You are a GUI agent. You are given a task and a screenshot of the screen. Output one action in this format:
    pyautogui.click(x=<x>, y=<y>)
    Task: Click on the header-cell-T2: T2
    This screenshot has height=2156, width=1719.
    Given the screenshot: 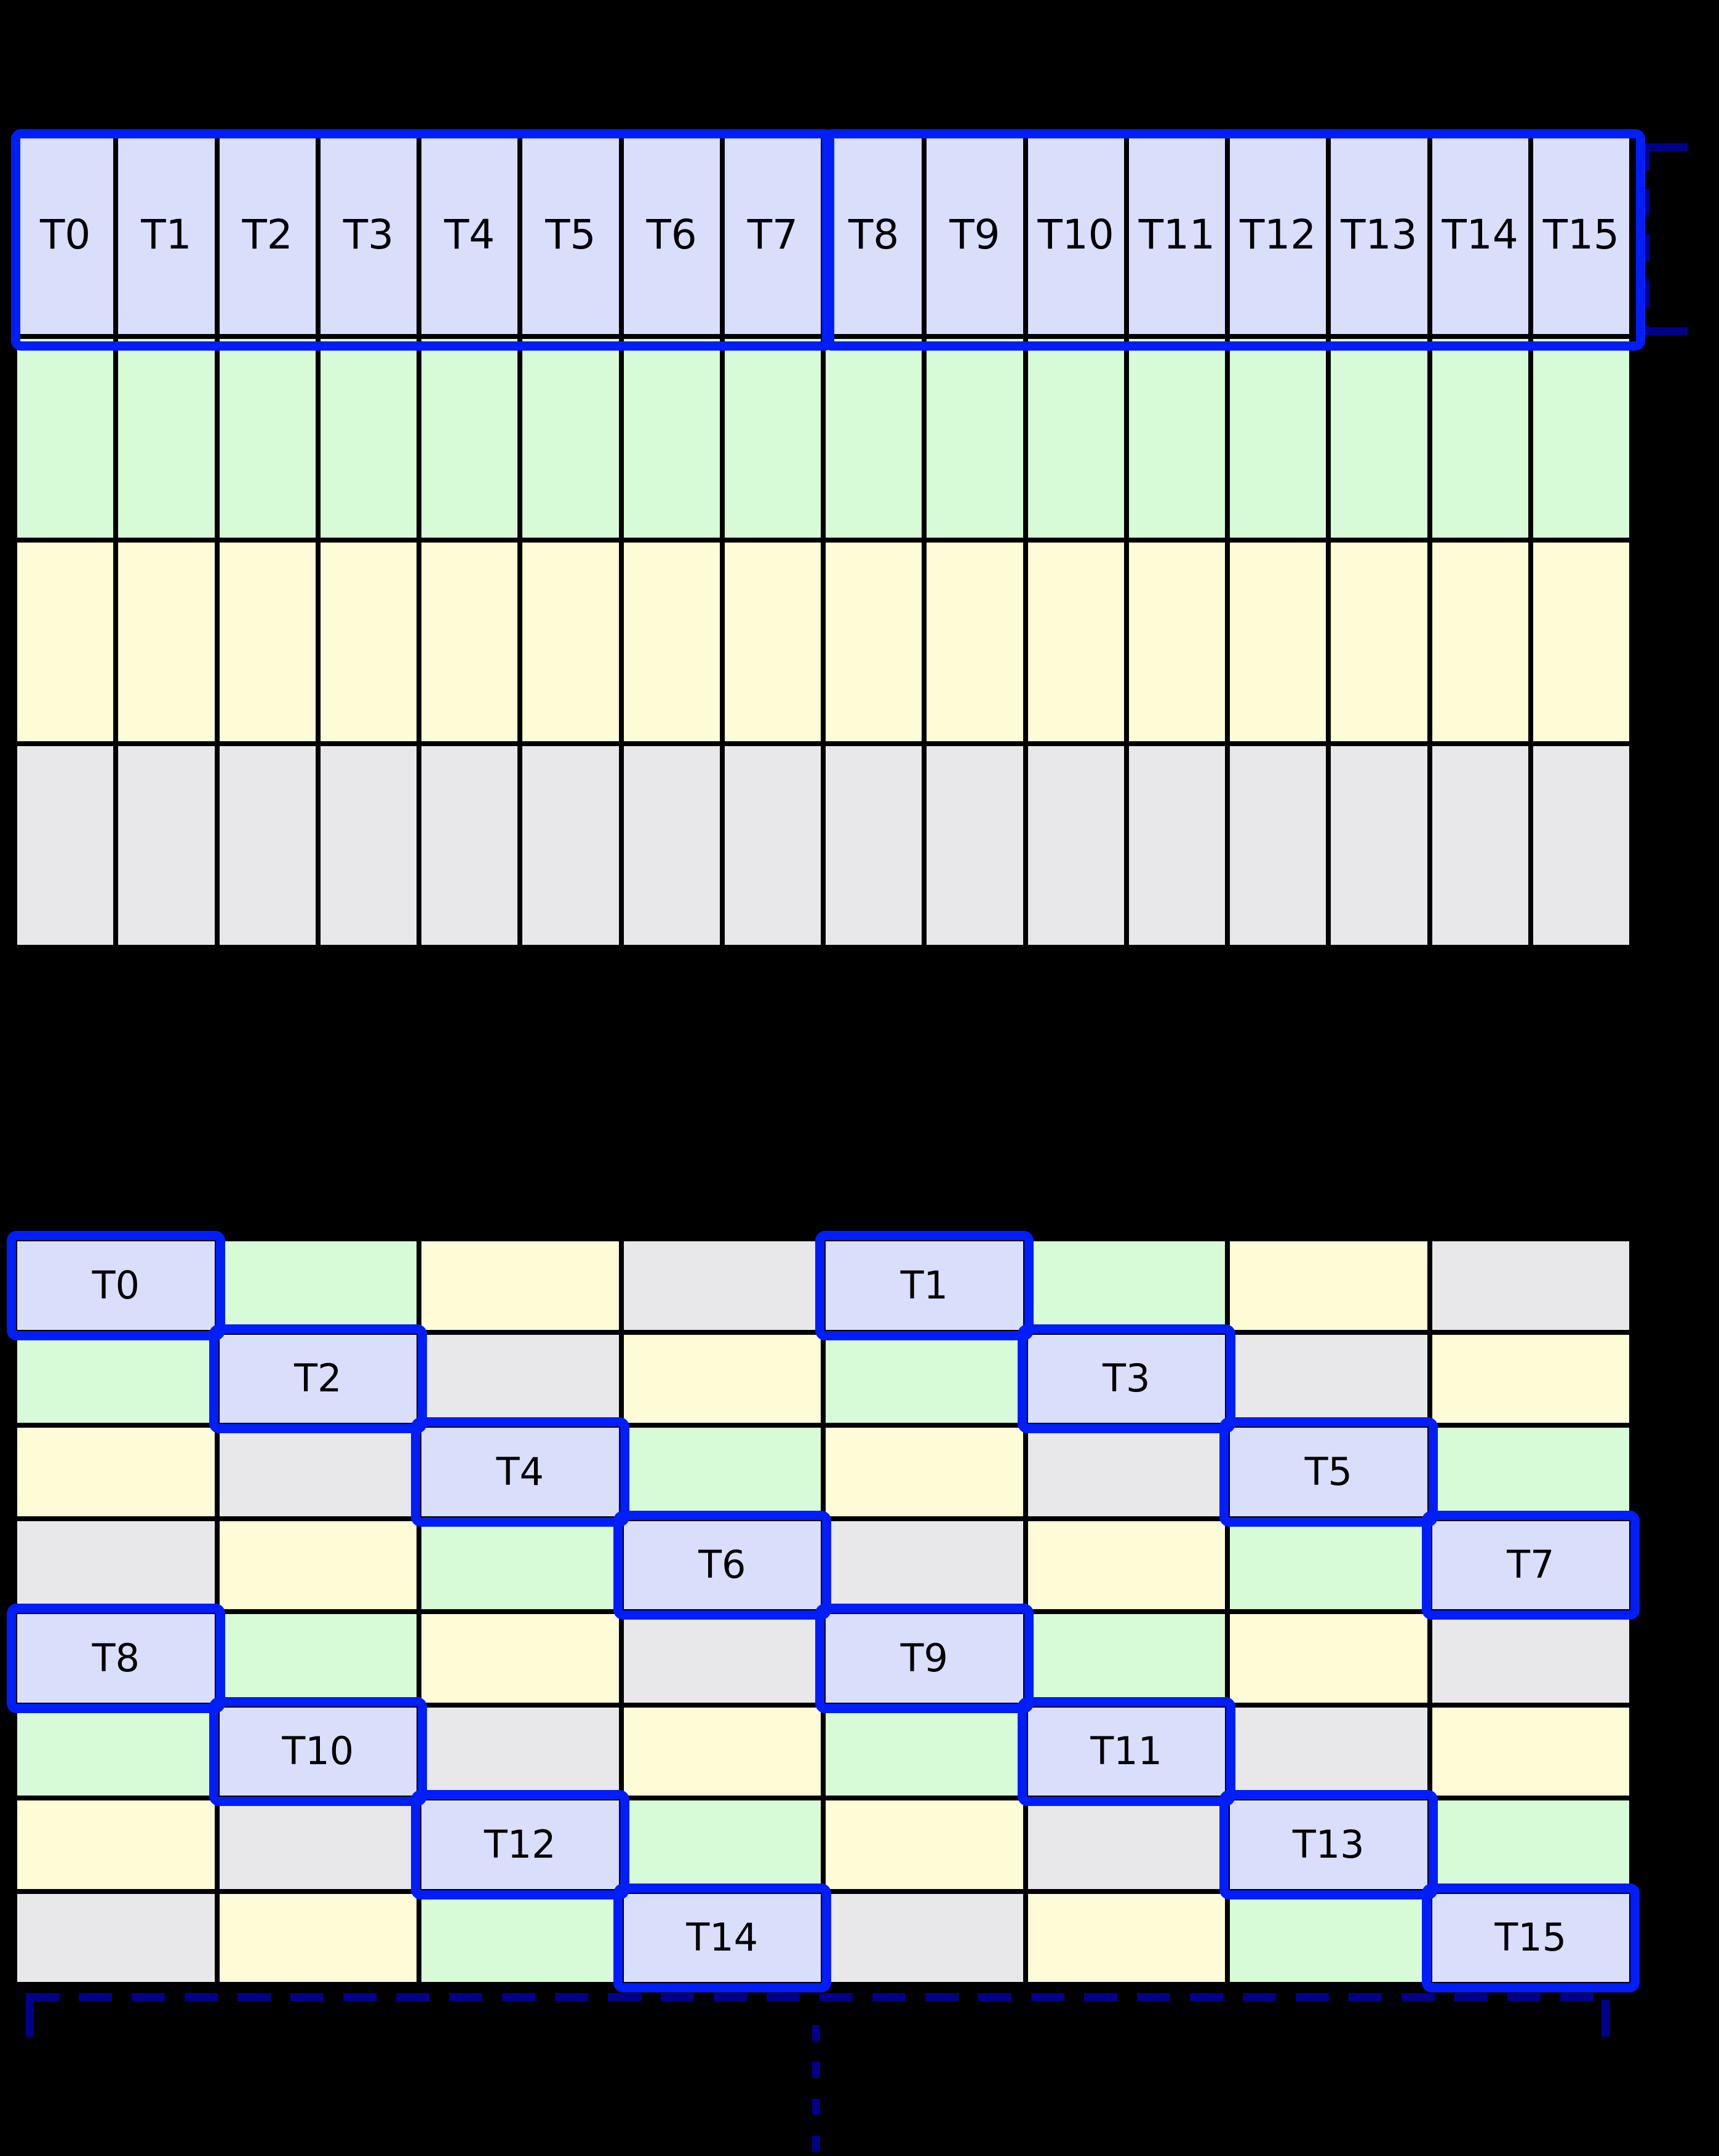 What is the action you would take?
    pyautogui.click(x=267, y=234)
    